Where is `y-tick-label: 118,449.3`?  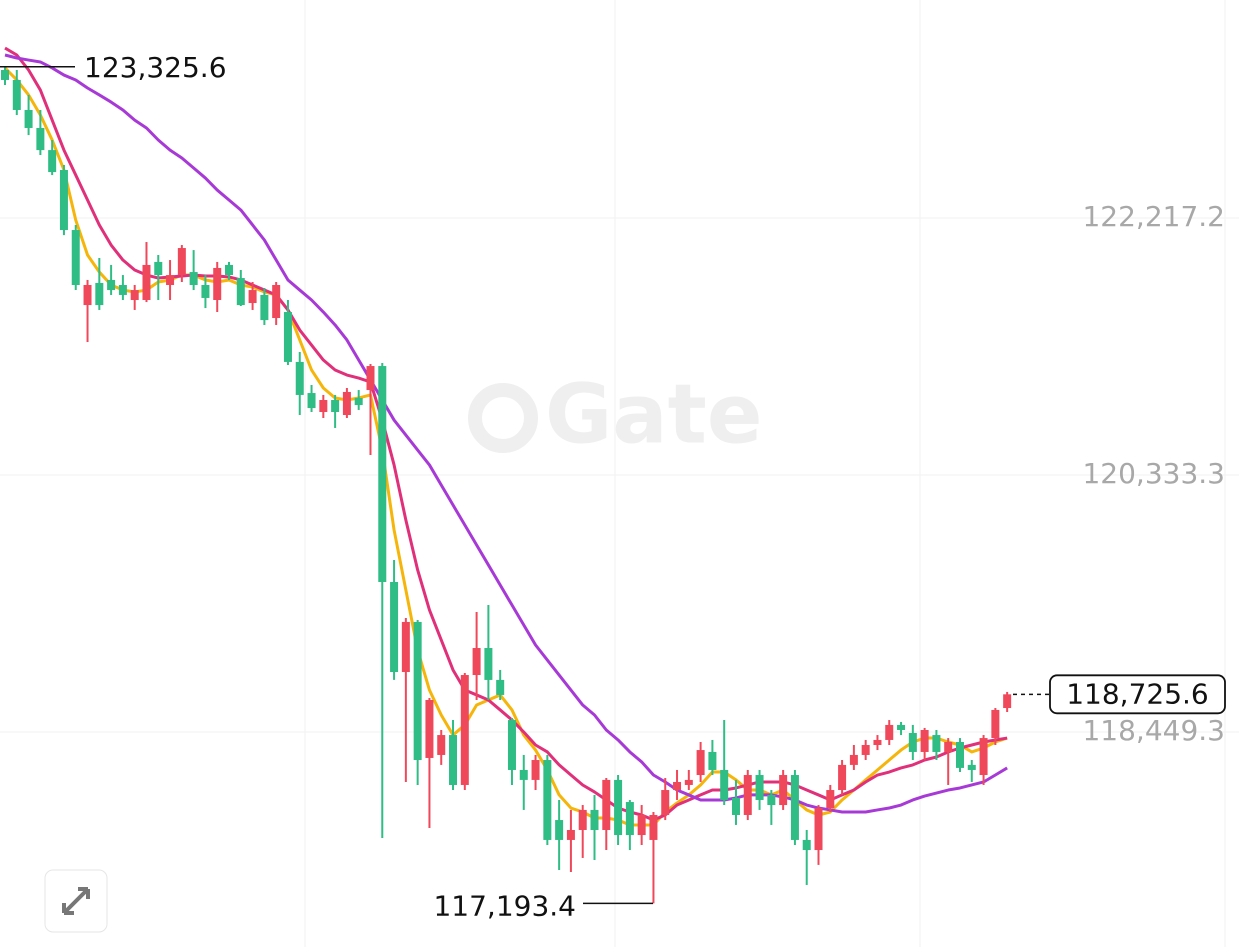
y-tick-label: 118,449.3 is located at coordinates (1153, 730).